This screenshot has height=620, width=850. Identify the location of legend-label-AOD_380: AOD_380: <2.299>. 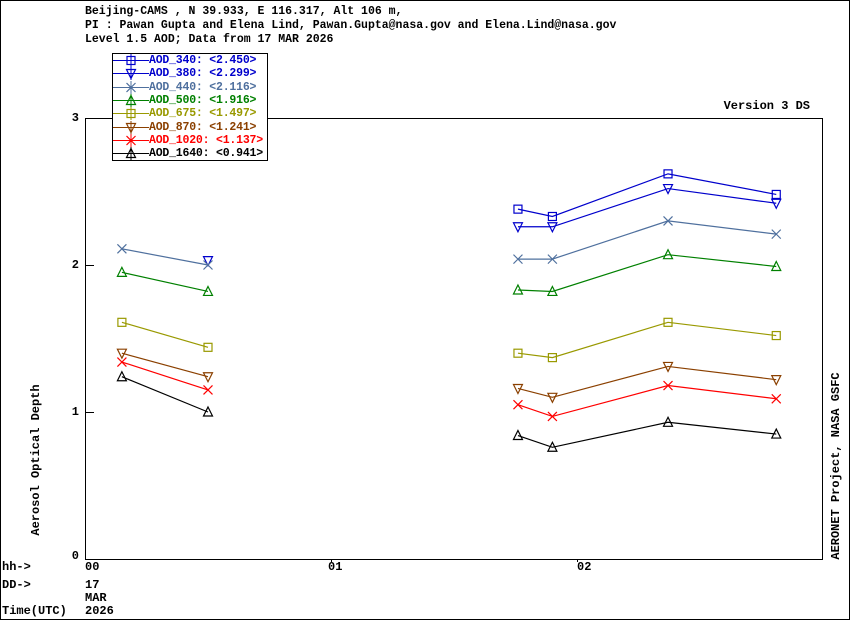
(203, 74).